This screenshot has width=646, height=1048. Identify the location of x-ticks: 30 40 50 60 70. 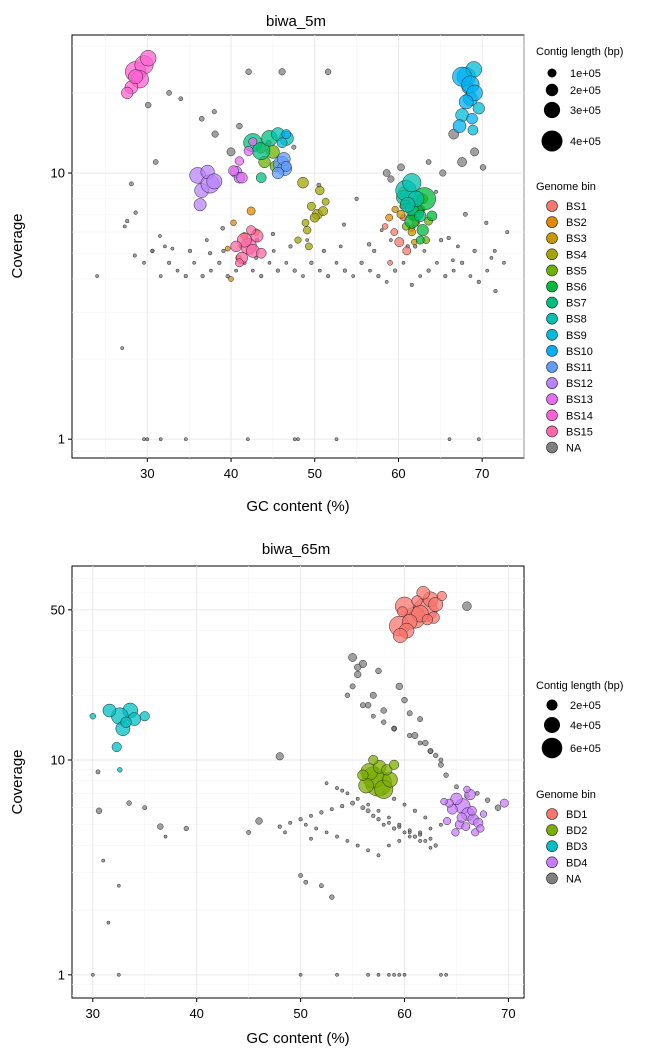
(314, 469).